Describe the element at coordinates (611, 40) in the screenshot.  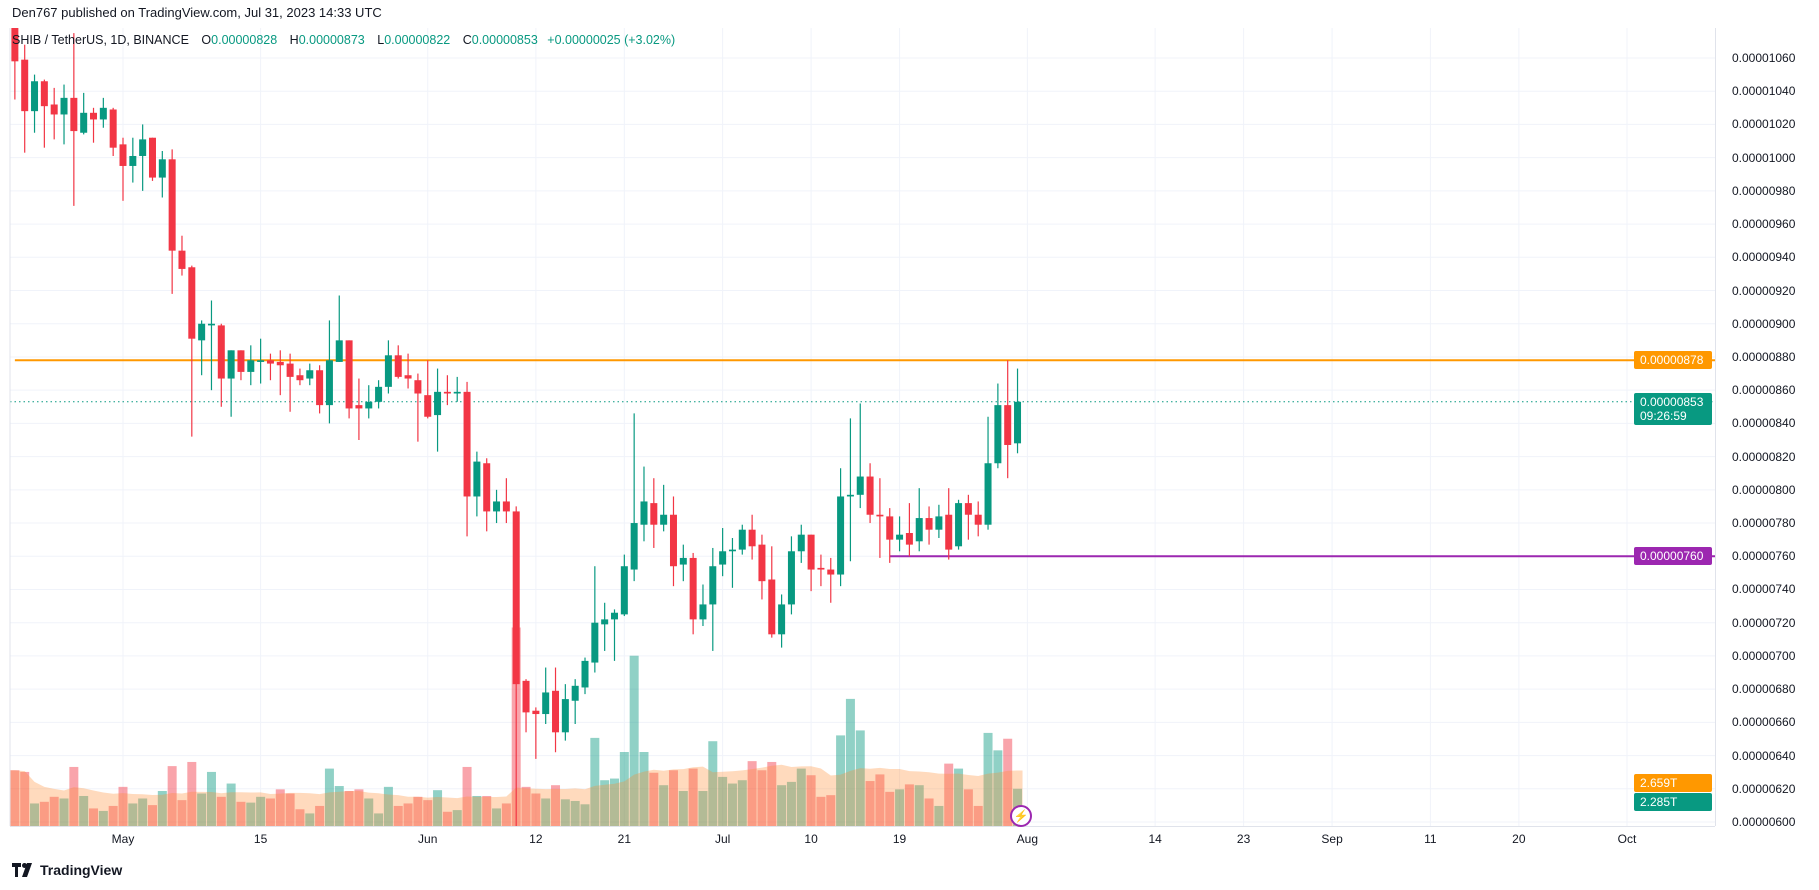
I see `change-value: +0.00000025 (+3.02%)` at that location.